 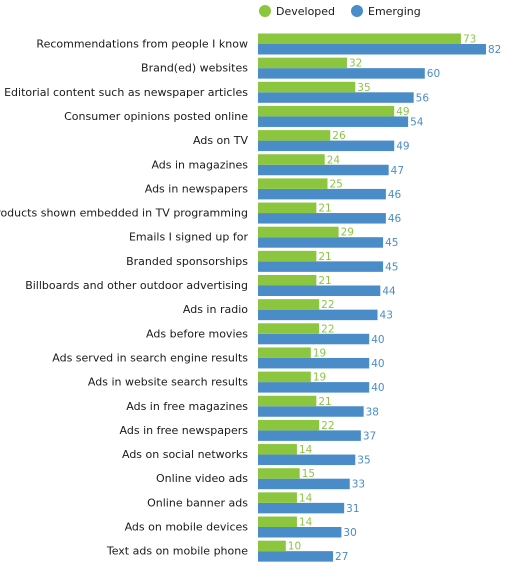 What do you see at coordinates (197, 333) in the screenshot?
I see `category-label: Ads before movies` at bounding box center [197, 333].